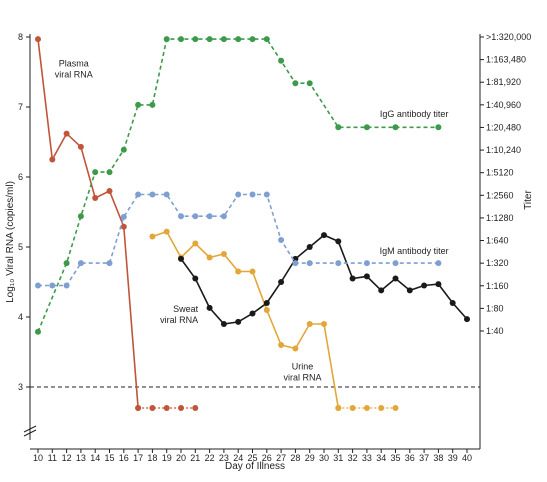 Image resolution: width=547 pixels, height=482 pixels. What do you see at coordinates (238, 458) in the screenshot?
I see `x-tick-label: 24` at bounding box center [238, 458].